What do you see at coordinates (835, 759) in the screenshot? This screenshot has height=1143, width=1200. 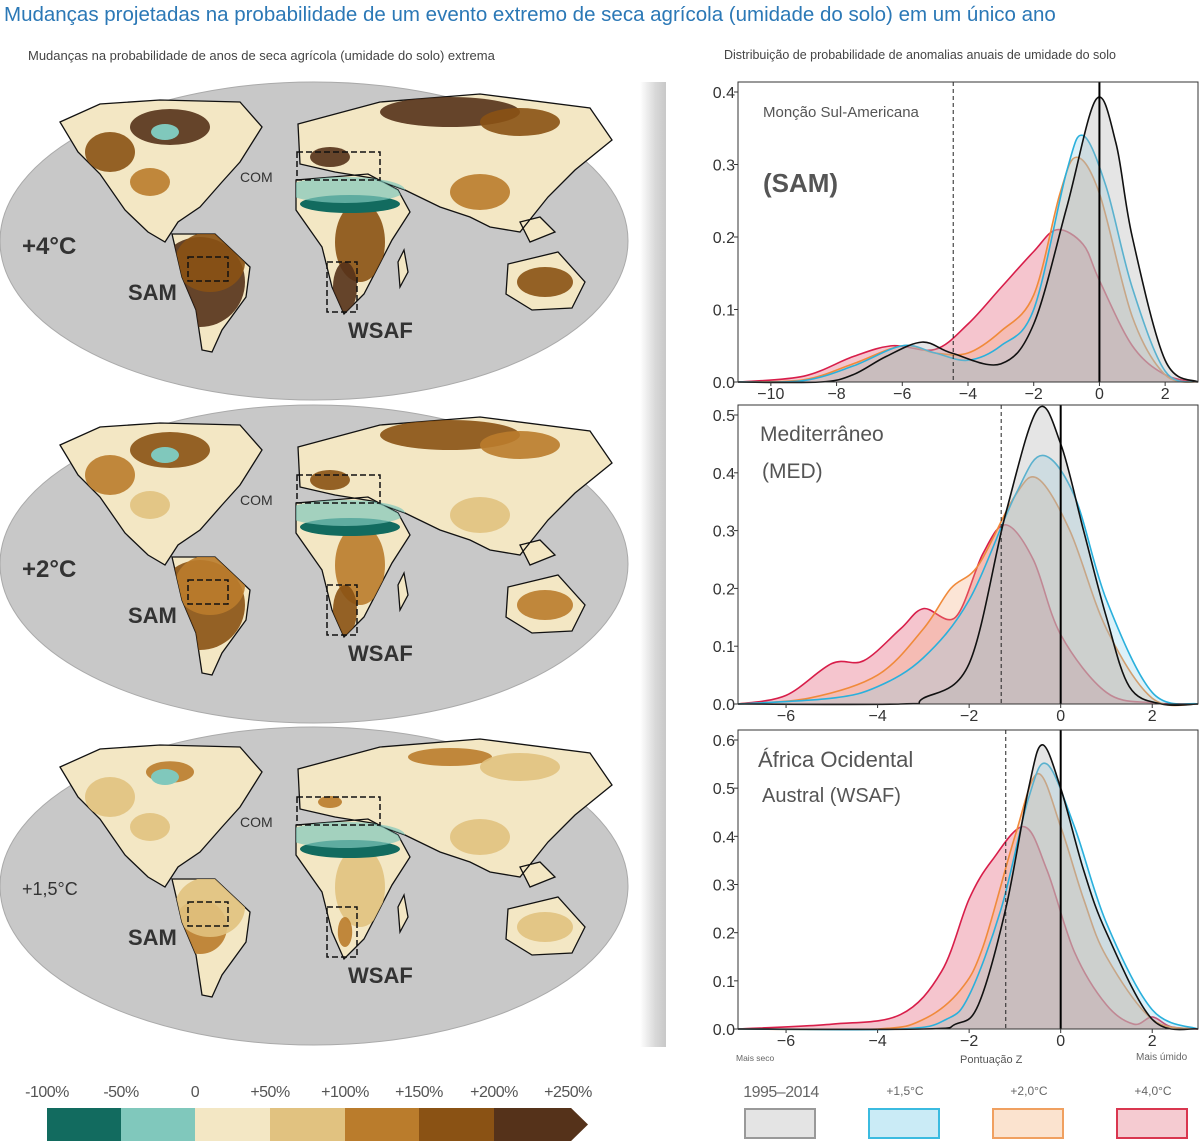 I see `region-name: África Ocidental` at bounding box center [835, 759].